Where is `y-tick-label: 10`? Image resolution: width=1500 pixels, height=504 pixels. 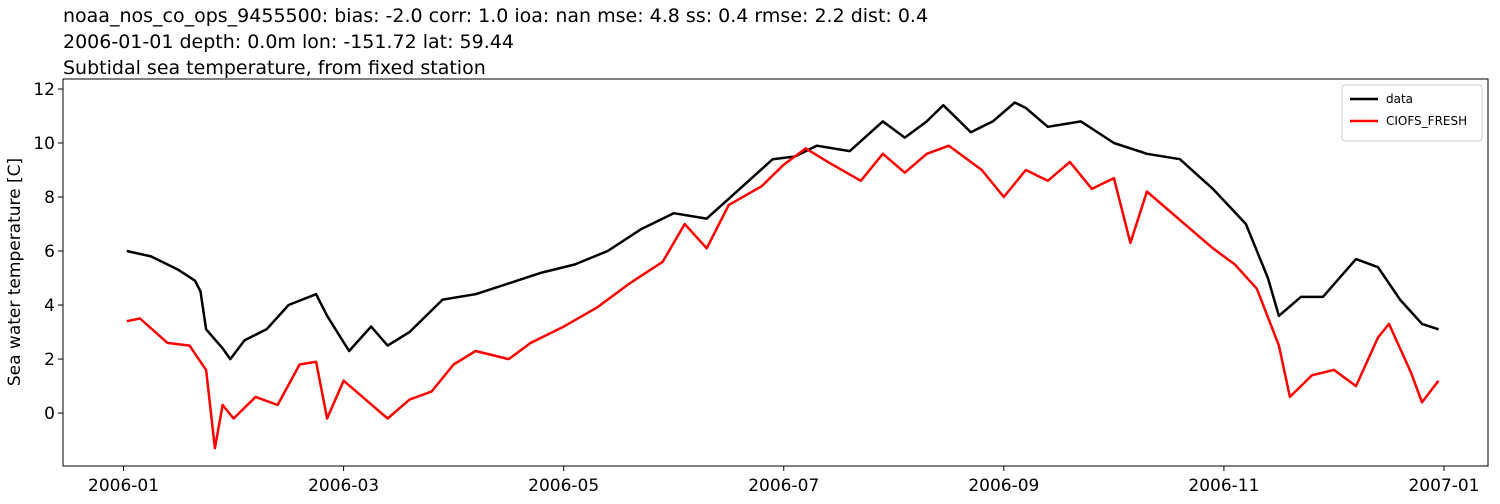
y-tick-label: 10 is located at coordinates (44, 144).